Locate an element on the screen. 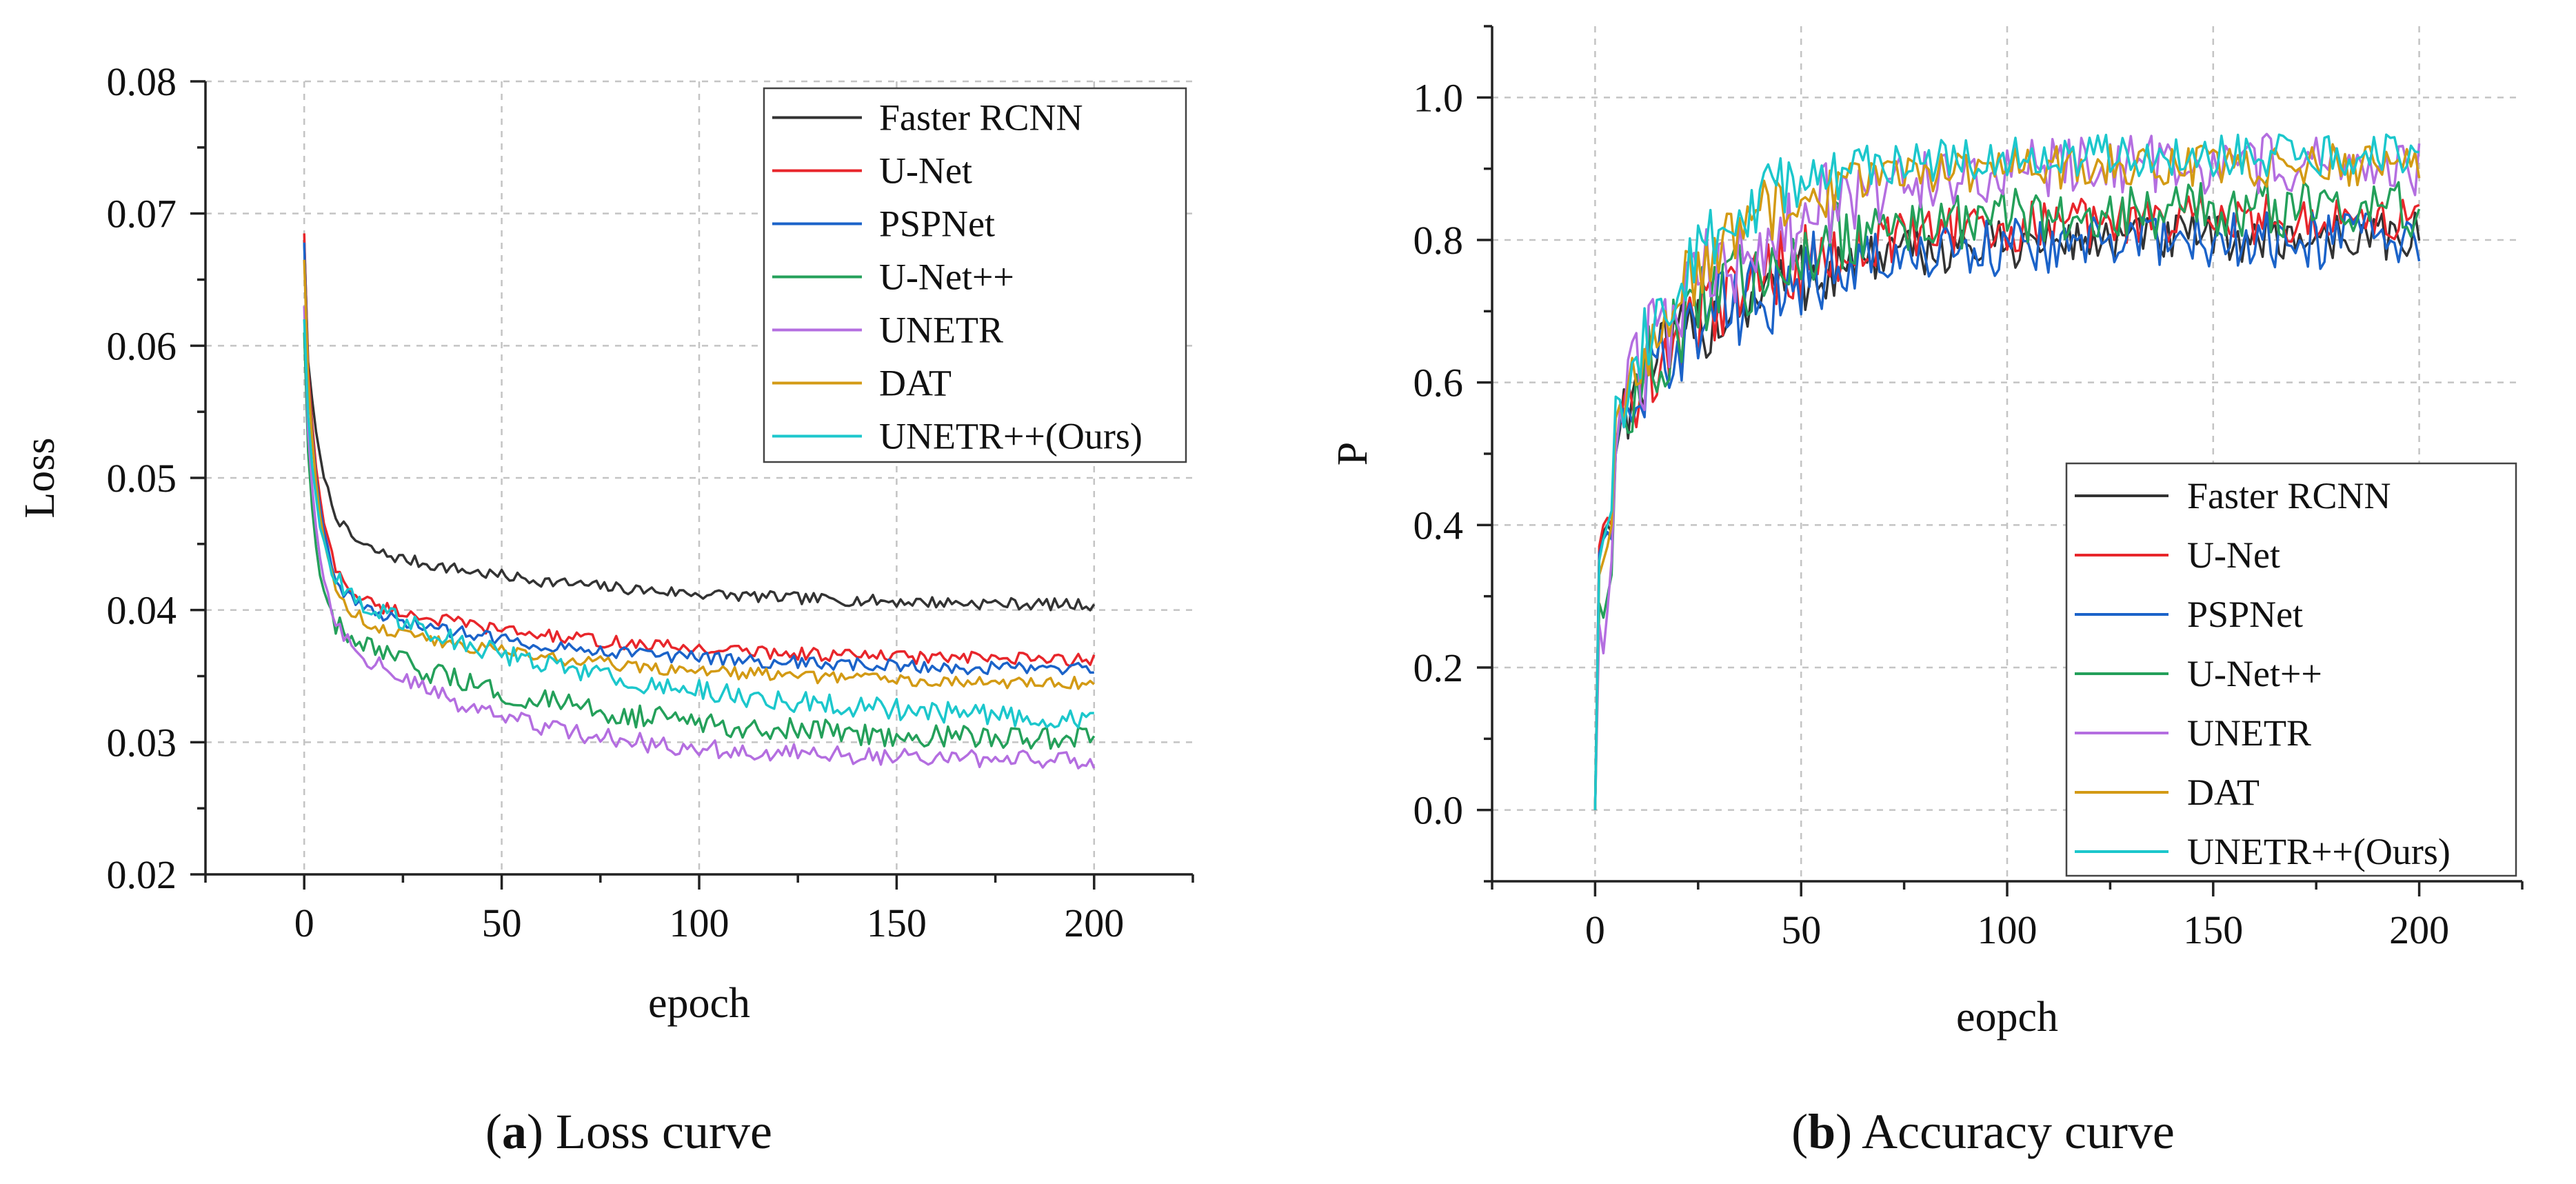 Image resolution: width=2576 pixels, height=1184 pixels. y-tick-label: 0.05 is located at coordinates (142, 479).